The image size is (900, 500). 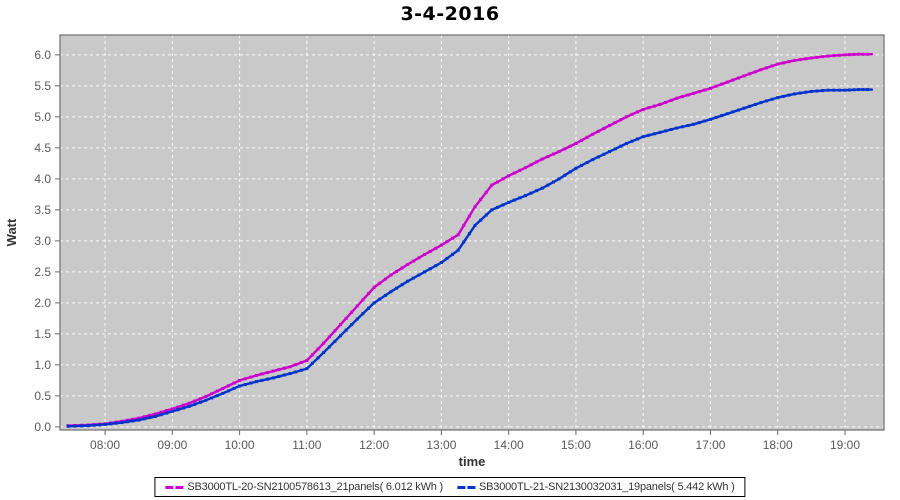 What do you see at coordinates (441, 445) in the screenshot?
I see `x-tick-label: 13:00` at bounding box center [441, 445].